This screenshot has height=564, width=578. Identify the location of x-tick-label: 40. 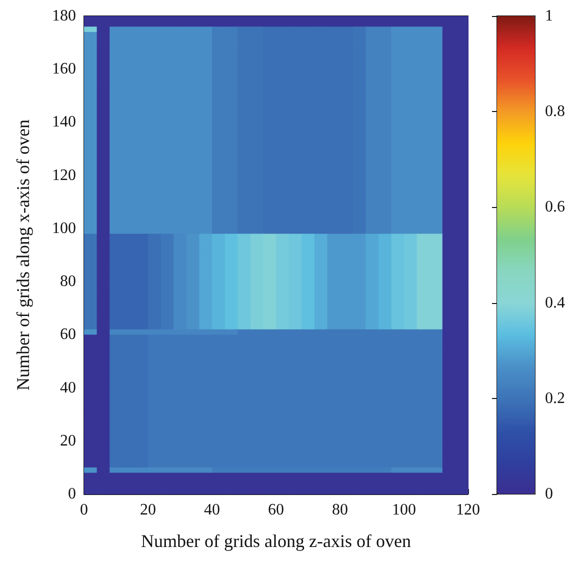
(212, 510).